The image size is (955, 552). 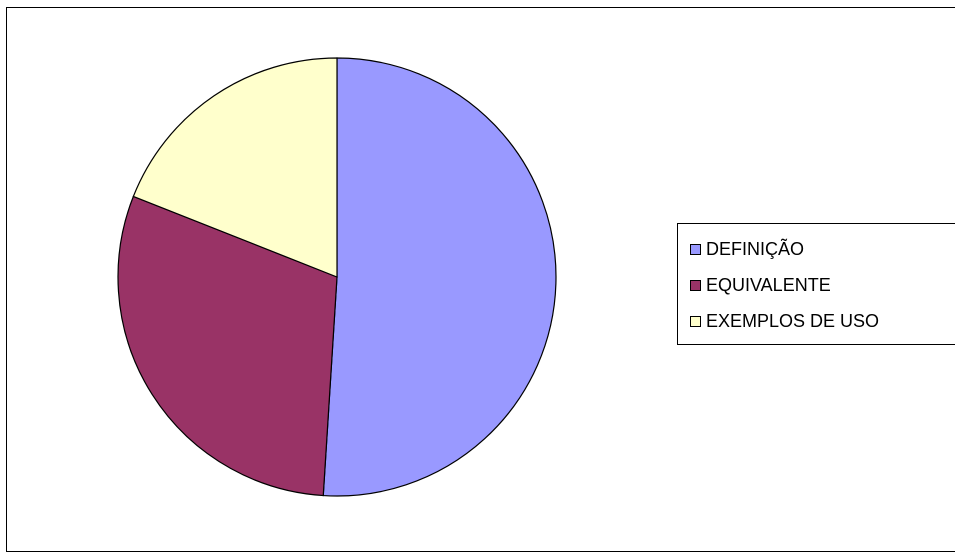 I want to click on legend-item-exemplos-de-uso: EXEMPLOS DE USO, so click(x=784, y=321).